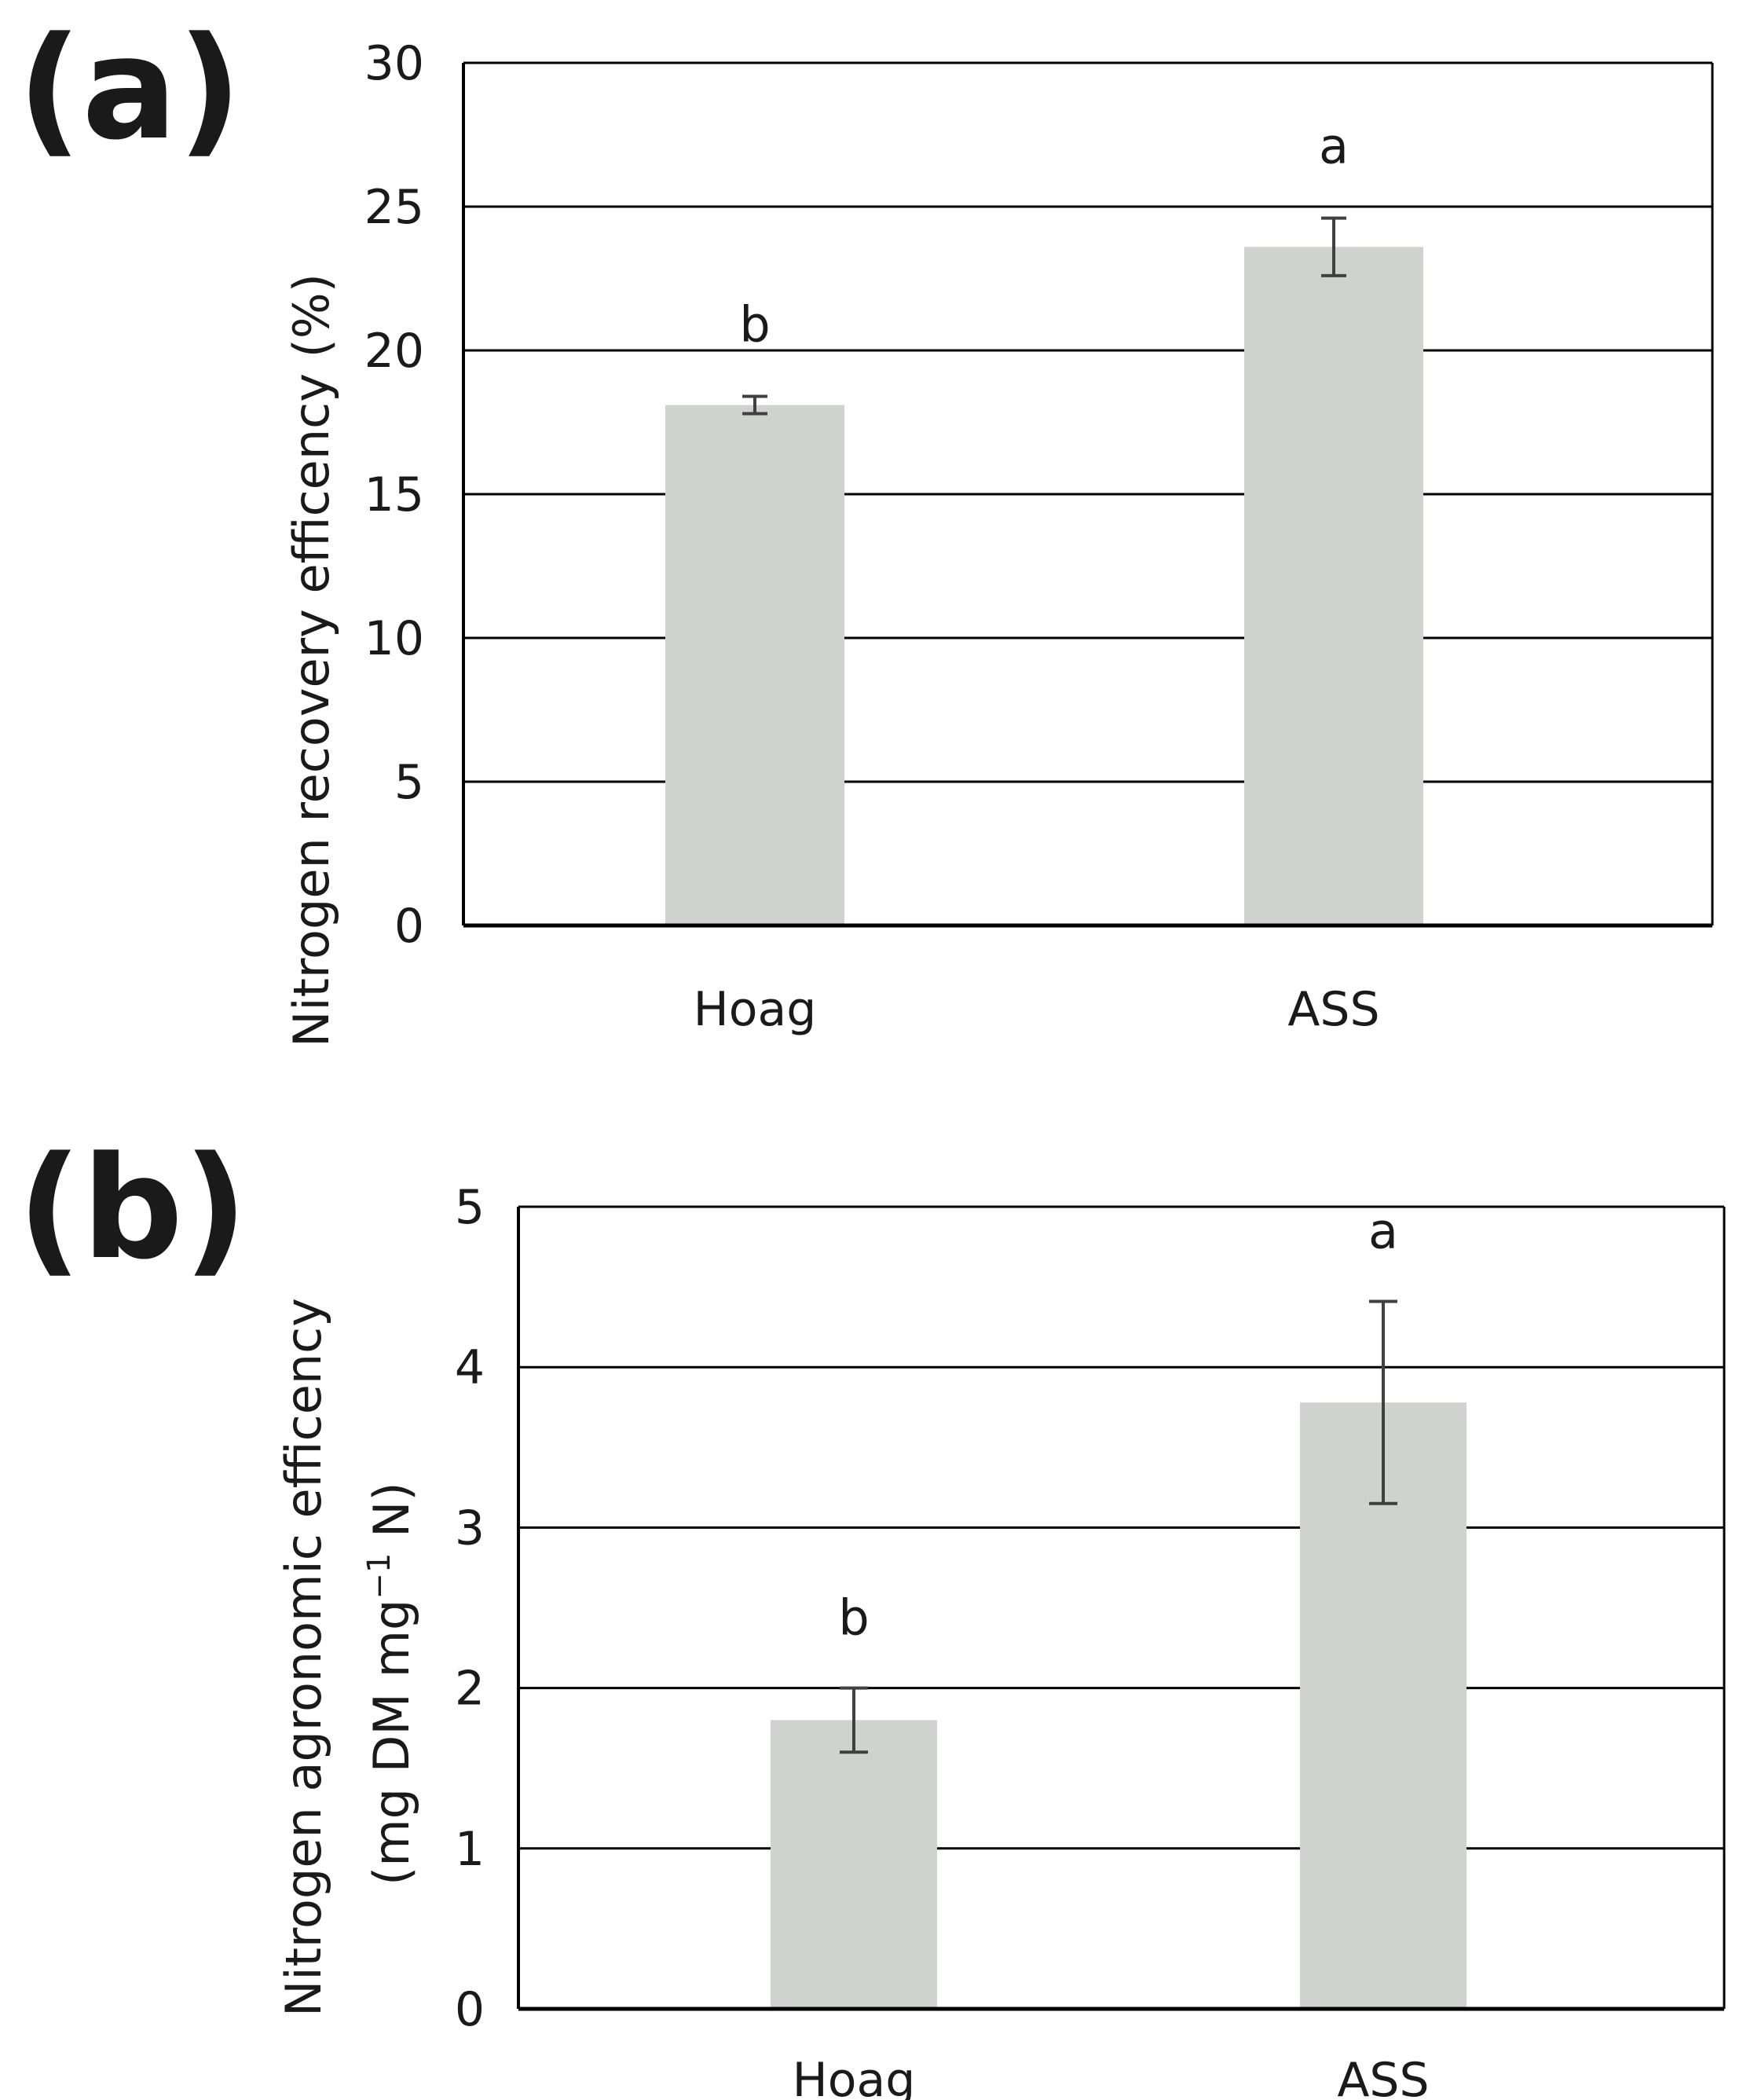  I want to click on y-tick-label: 10, so click(394, 638).